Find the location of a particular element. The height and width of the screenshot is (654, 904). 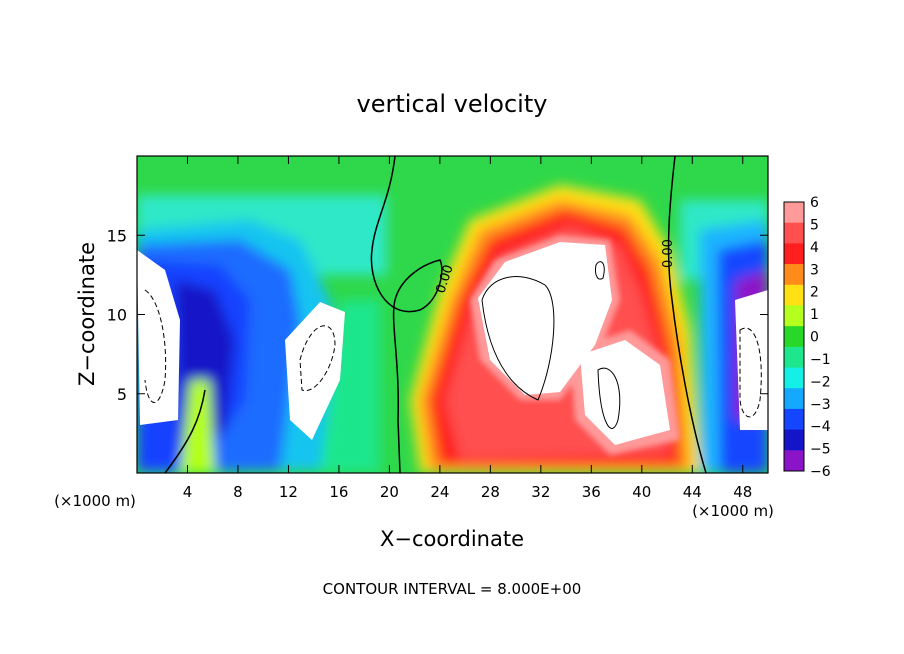

contour-interval-footer: CONTOUR INTERVAL = 8.000E+00 is located at coordinates (452, 589).